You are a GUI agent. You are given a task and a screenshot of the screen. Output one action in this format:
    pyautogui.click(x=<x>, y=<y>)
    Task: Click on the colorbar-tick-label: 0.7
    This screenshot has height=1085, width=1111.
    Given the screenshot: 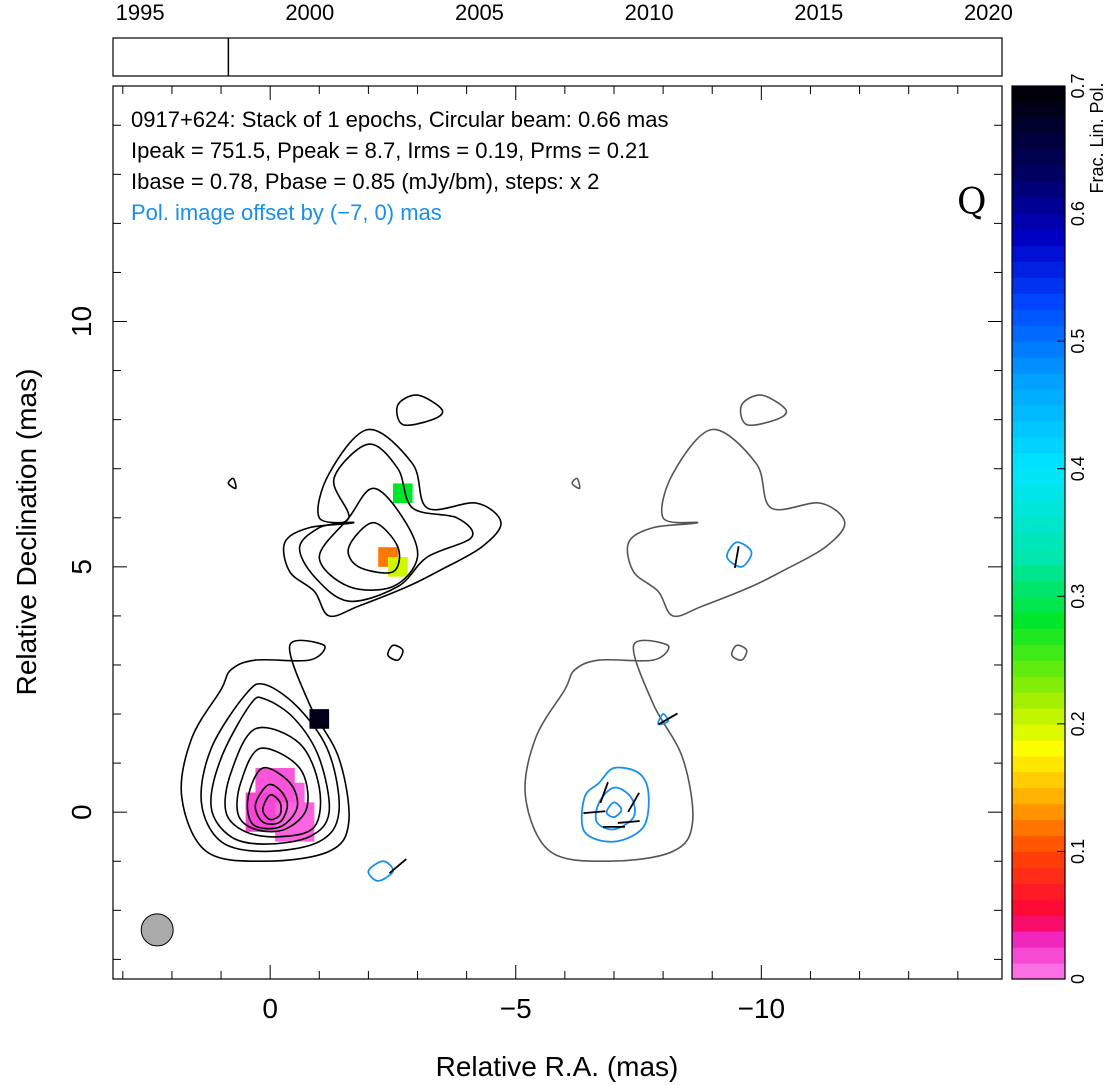 What is the action you would take?
    pyautogui.click(x=1078, y=85)
    